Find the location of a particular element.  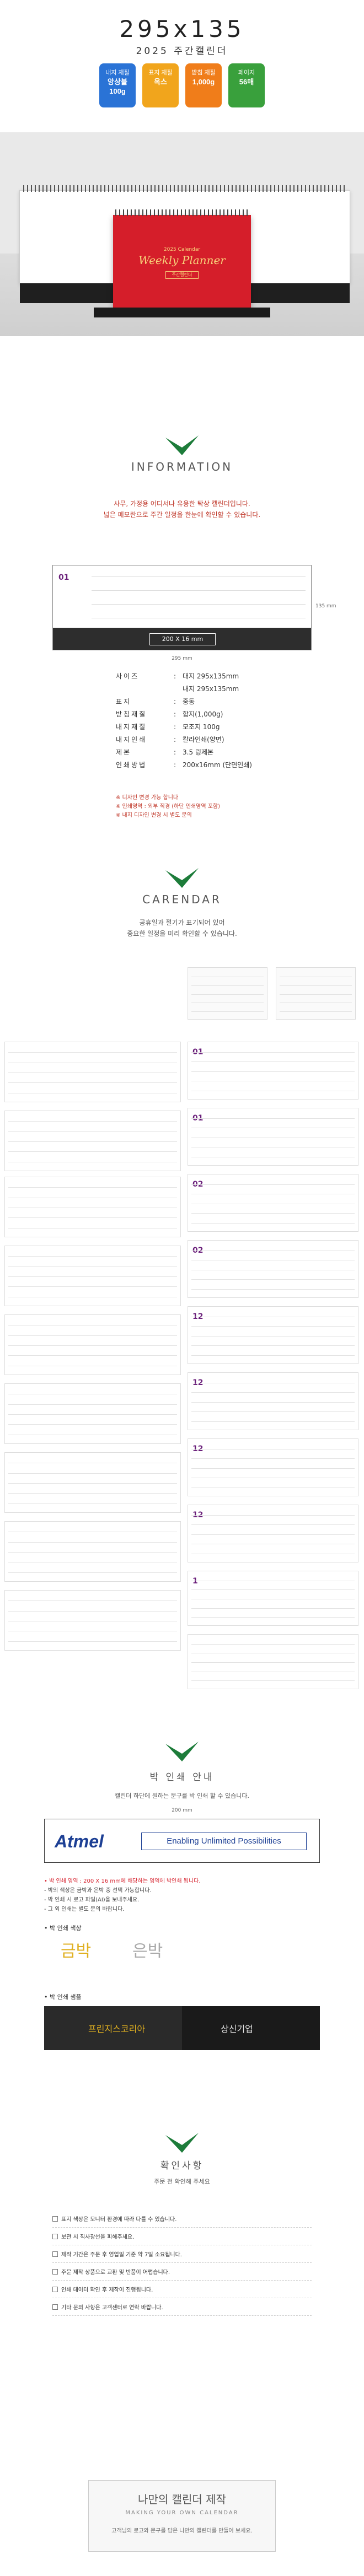

ring-binding is located at coordinates (184, 189).